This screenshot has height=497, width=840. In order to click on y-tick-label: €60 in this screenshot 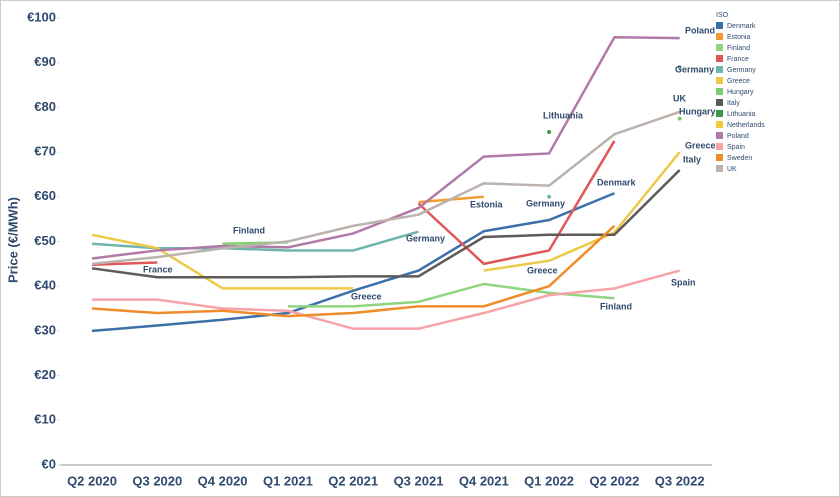, I will do `click(45, 195)`.